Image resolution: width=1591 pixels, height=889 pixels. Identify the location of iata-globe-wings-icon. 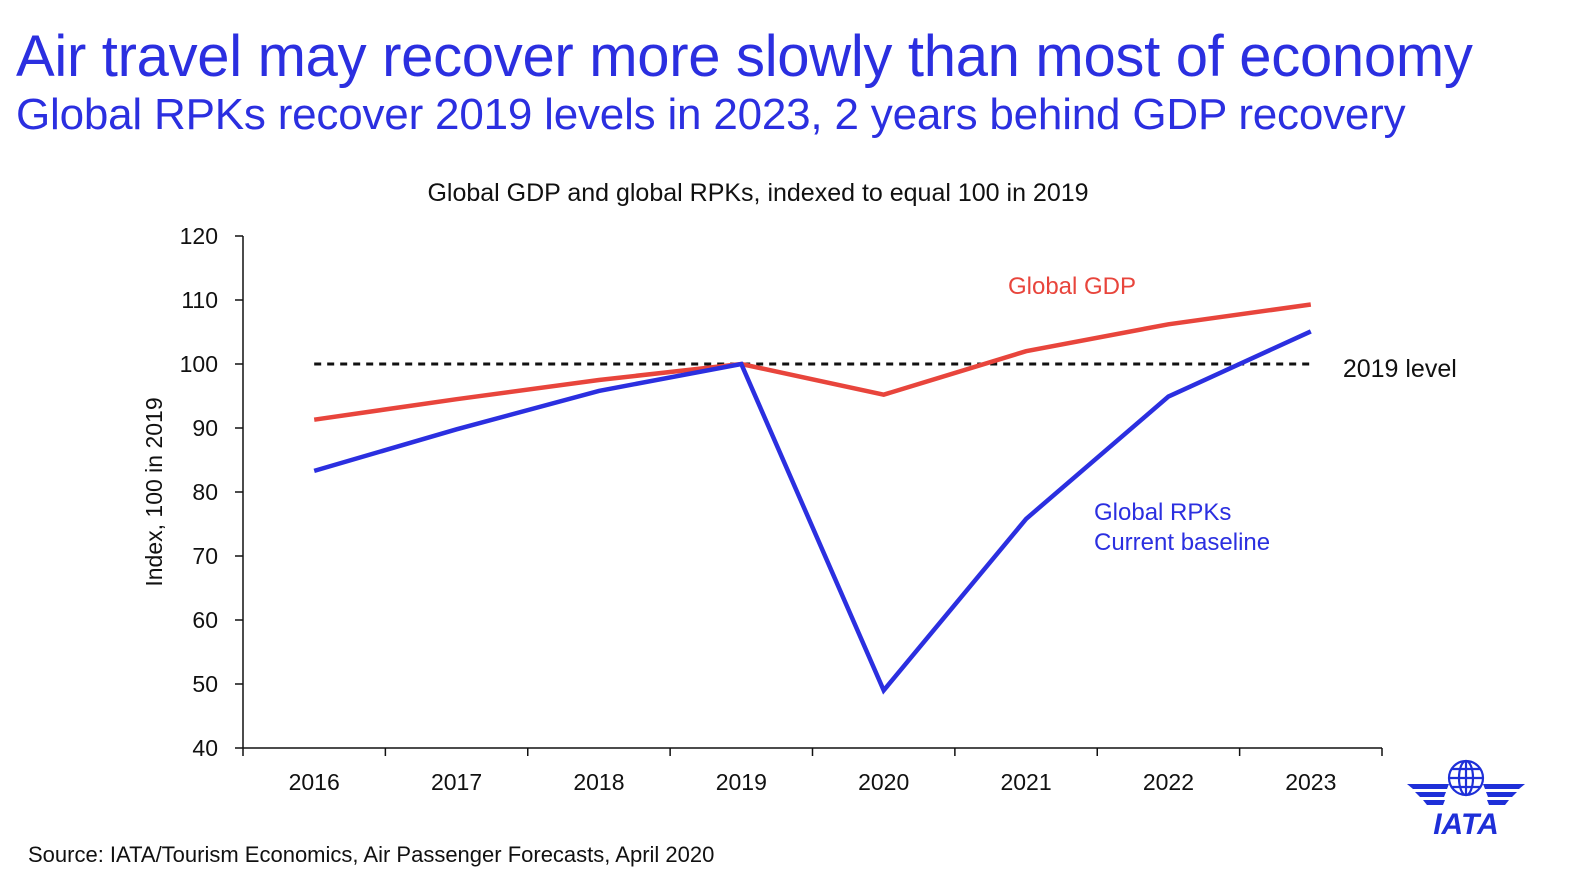
(1466, 778).